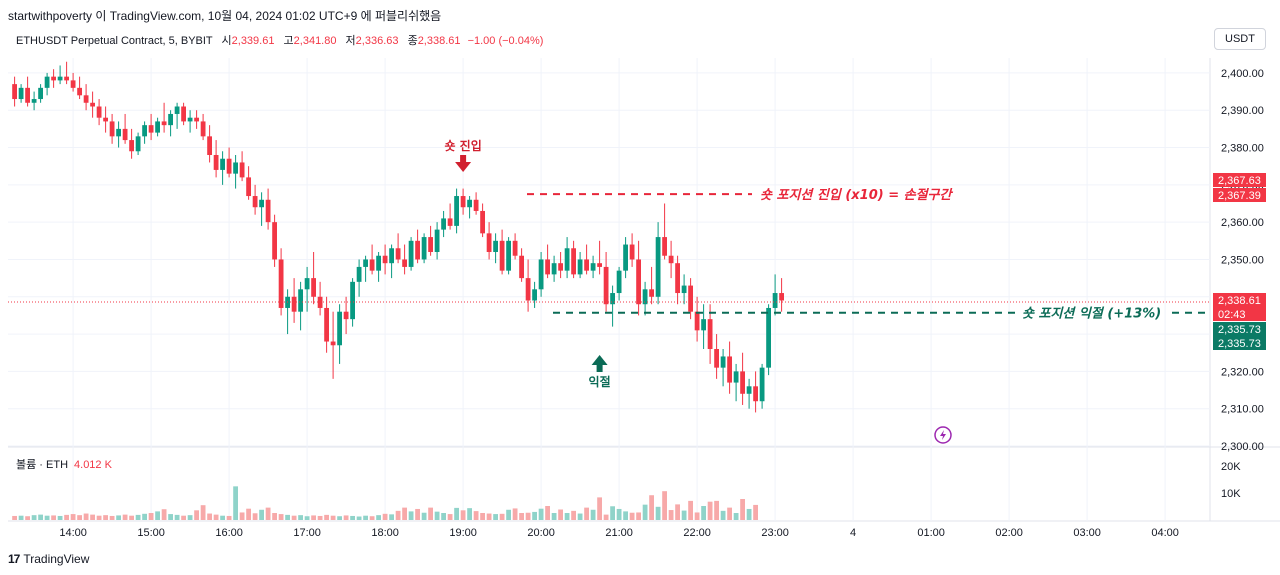  What do you see at coordinates (42, 465) in the screenshot?
I see `volume-label: 볼륨 · ETH` at bounding box center [42, 465].